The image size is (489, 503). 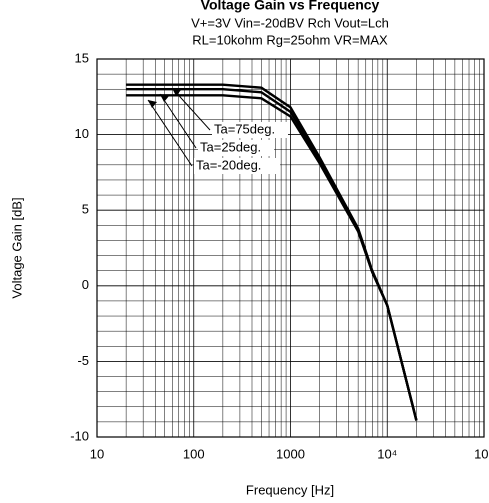 I want to click on legend-label: Ta=25deg., so click(x=230, y=146).